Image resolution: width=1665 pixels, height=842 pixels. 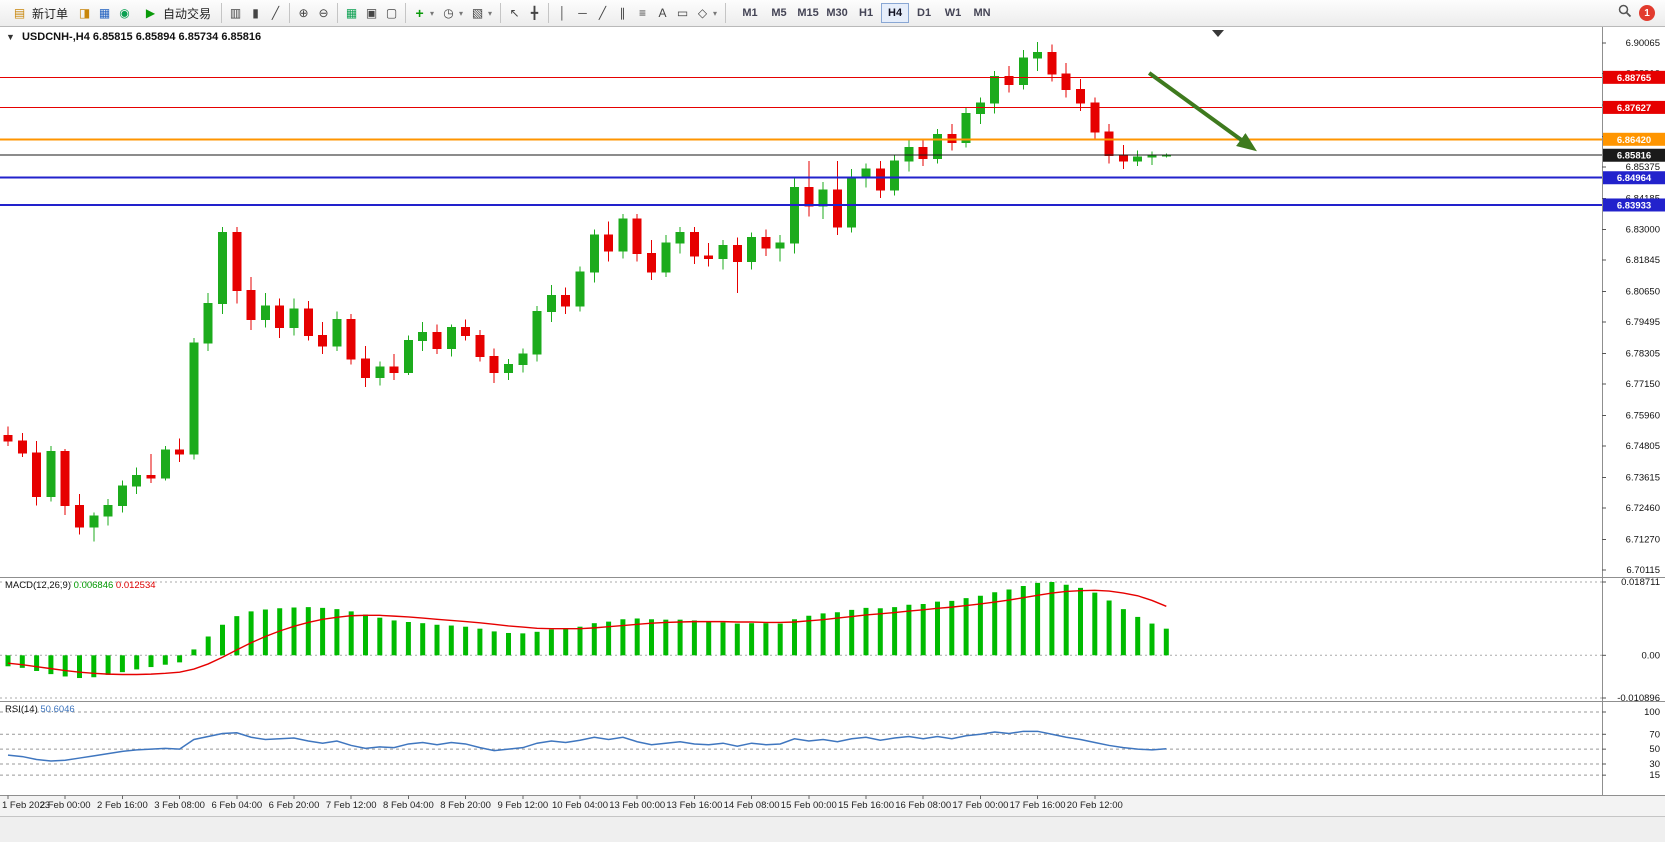 What do you see at coordinates (587, 632) in the screenshot?
I see `macd-signal-line` at bounding box center [587, 632].